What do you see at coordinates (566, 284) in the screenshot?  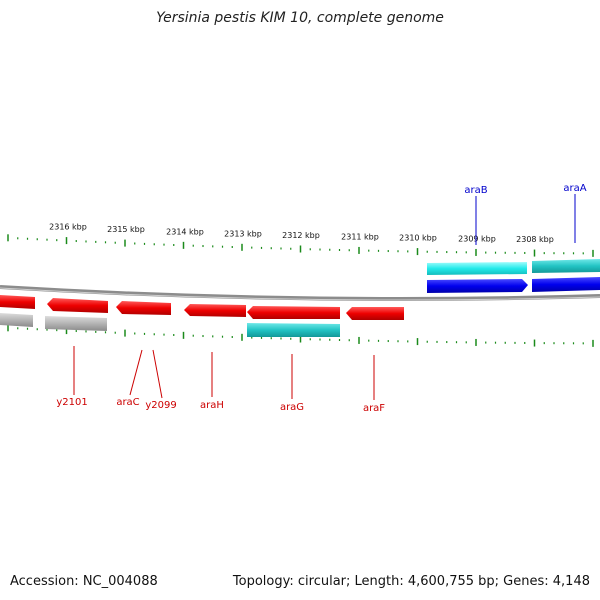 I see `gene-araA-arrow` at bounding box center [566, 284].